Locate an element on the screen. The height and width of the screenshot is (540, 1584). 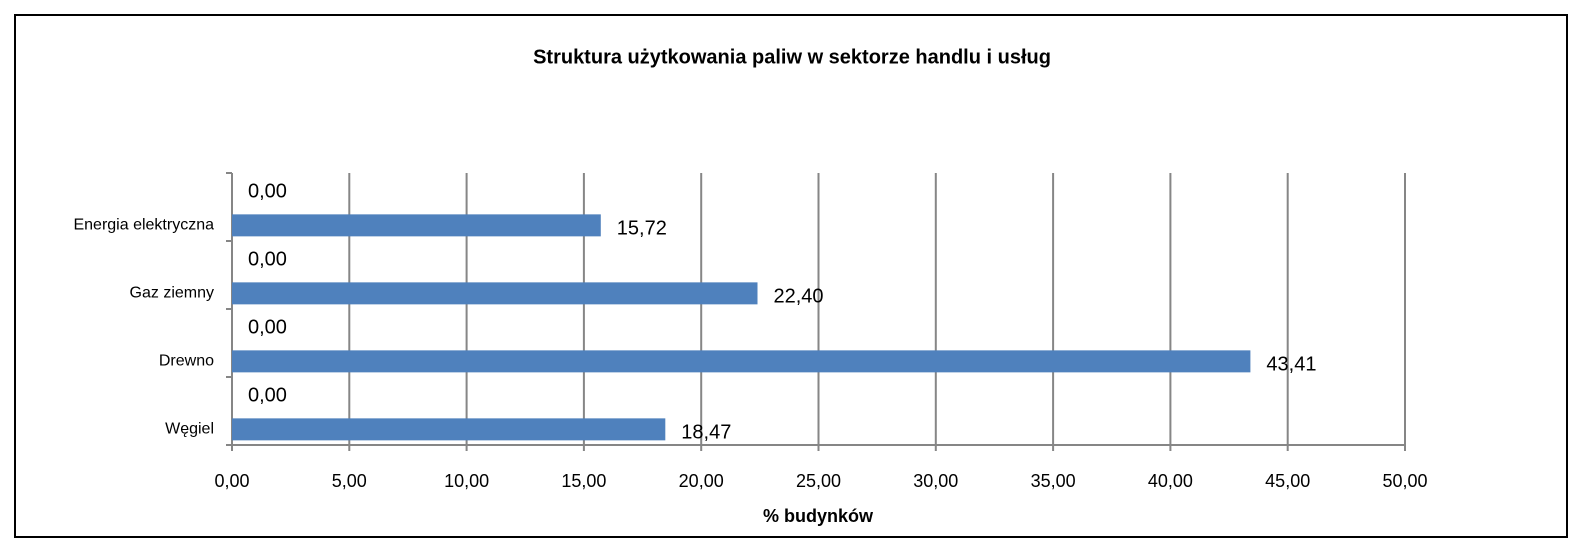
x-tick-label: 30,00 is located at coordinates (935, 481).